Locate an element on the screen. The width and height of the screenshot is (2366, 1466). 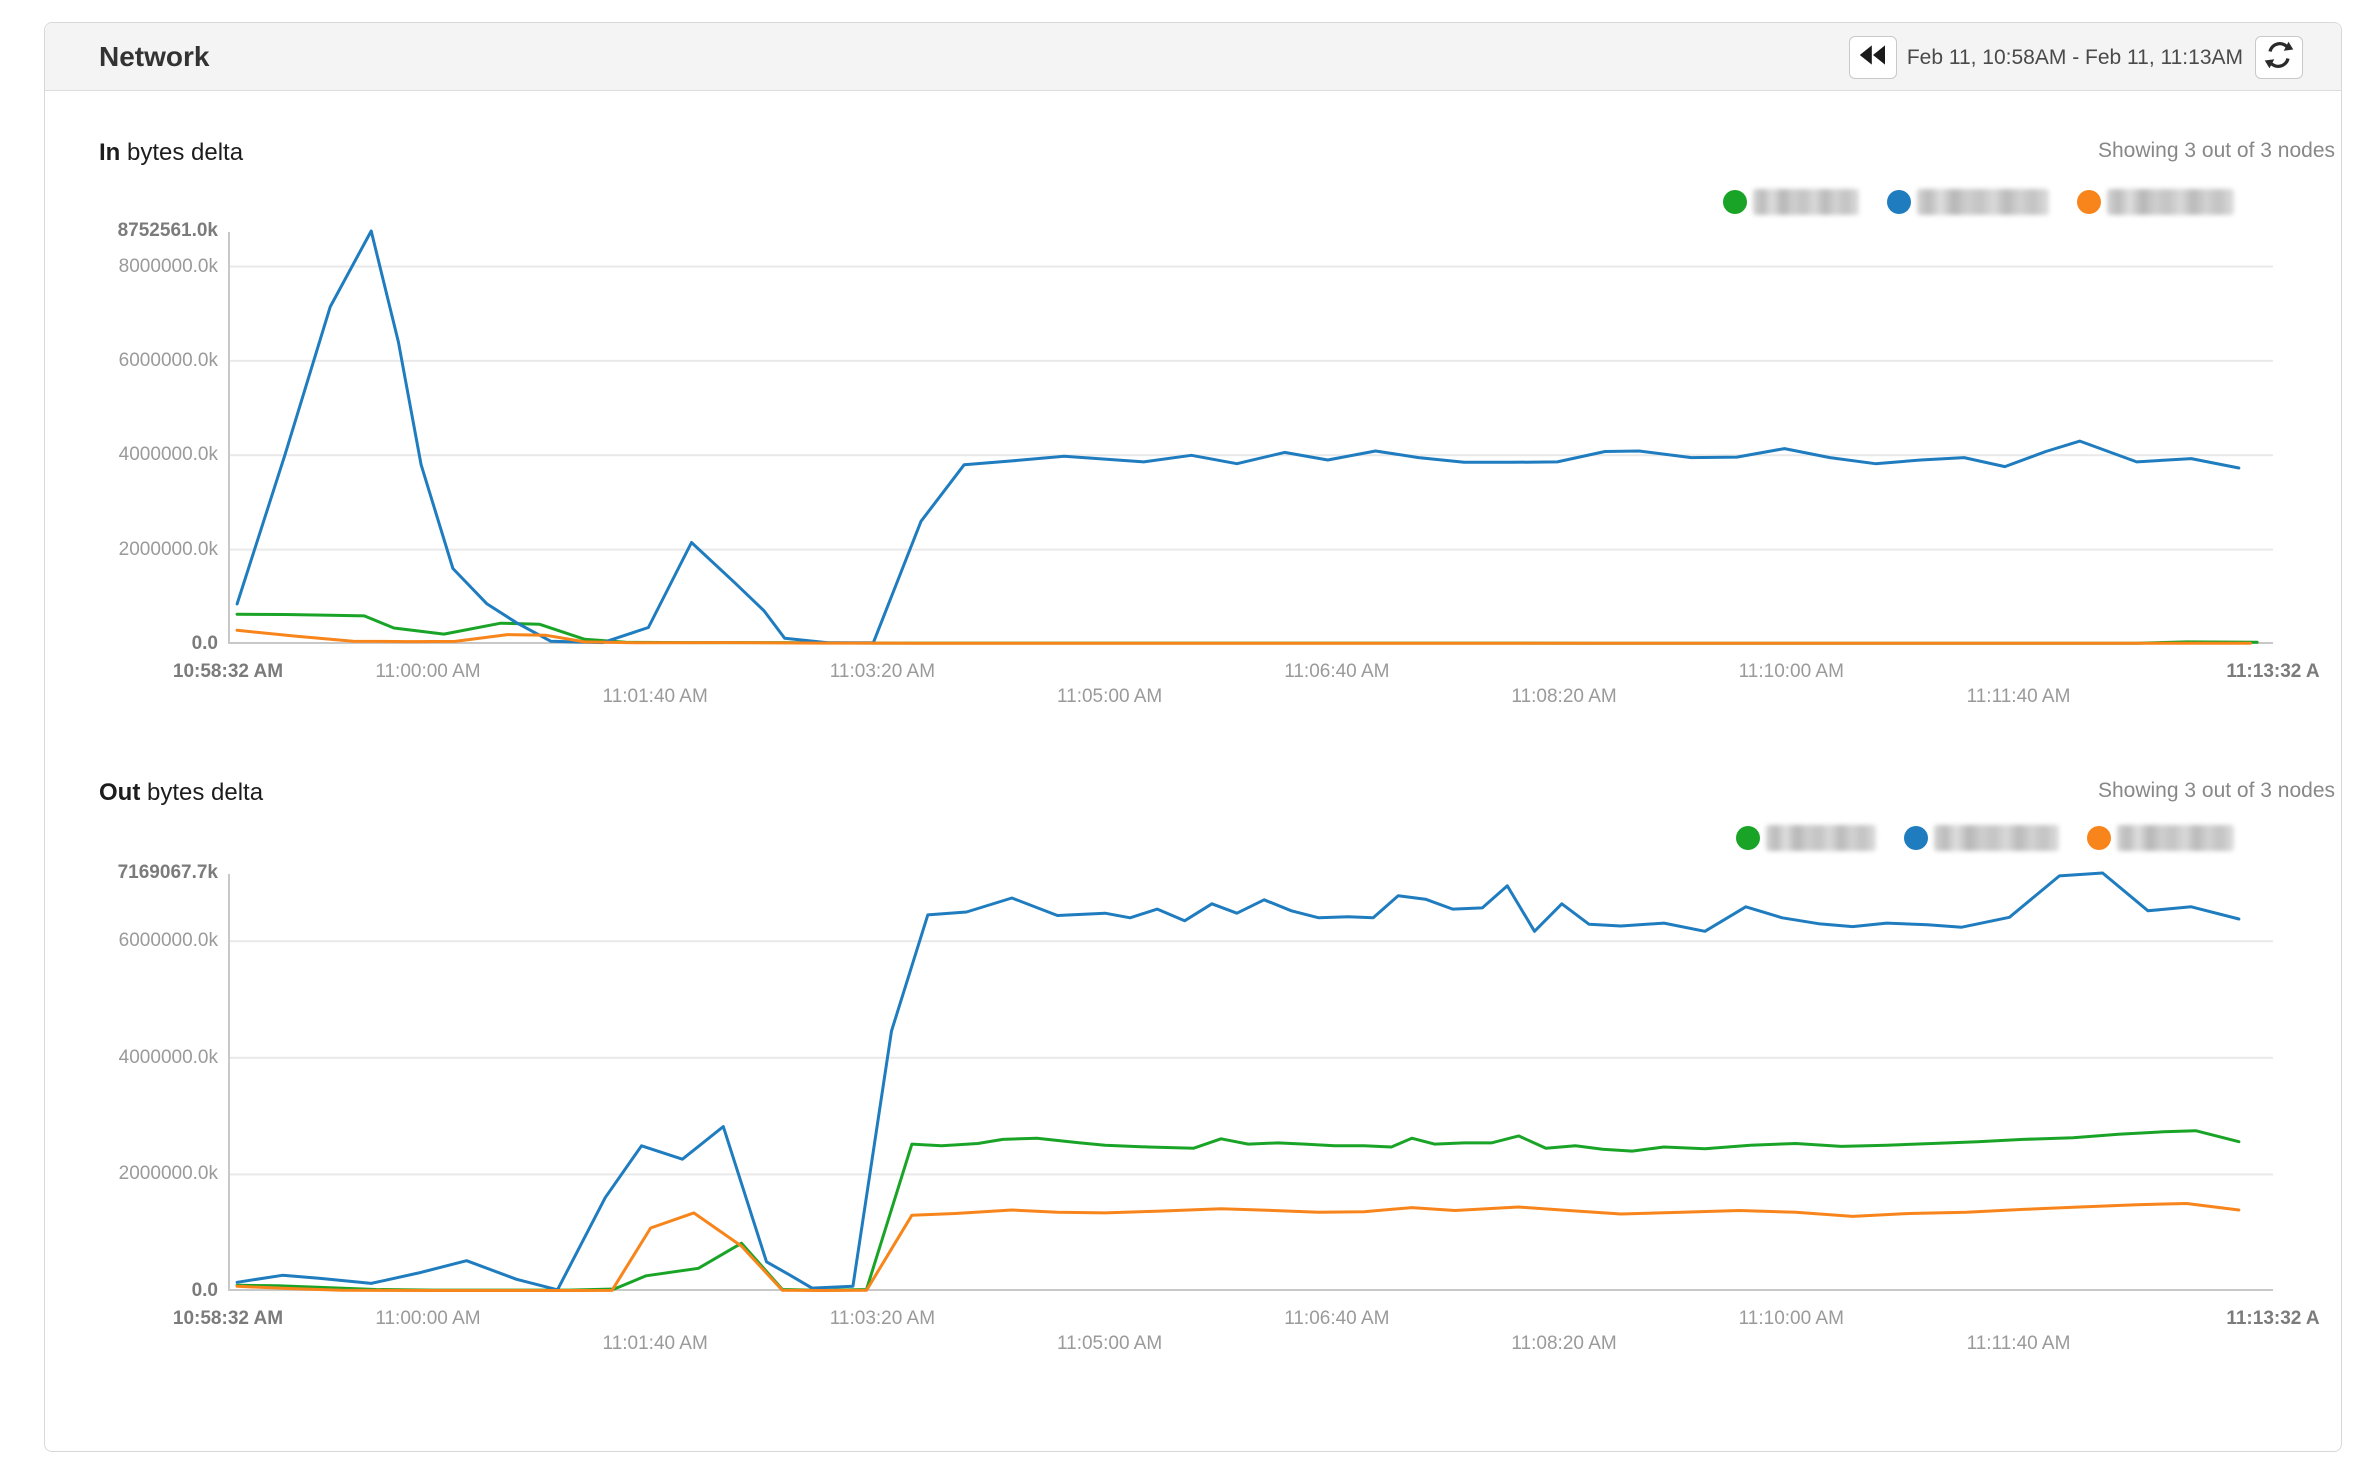
rewind-icon is located at coordinates (1873, 57).